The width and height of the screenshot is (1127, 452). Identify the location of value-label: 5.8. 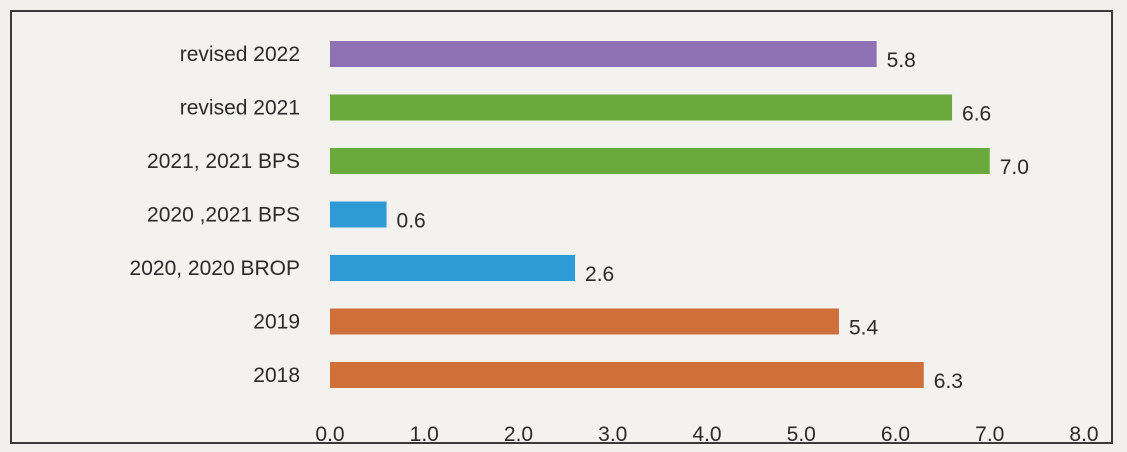
(901, 60).